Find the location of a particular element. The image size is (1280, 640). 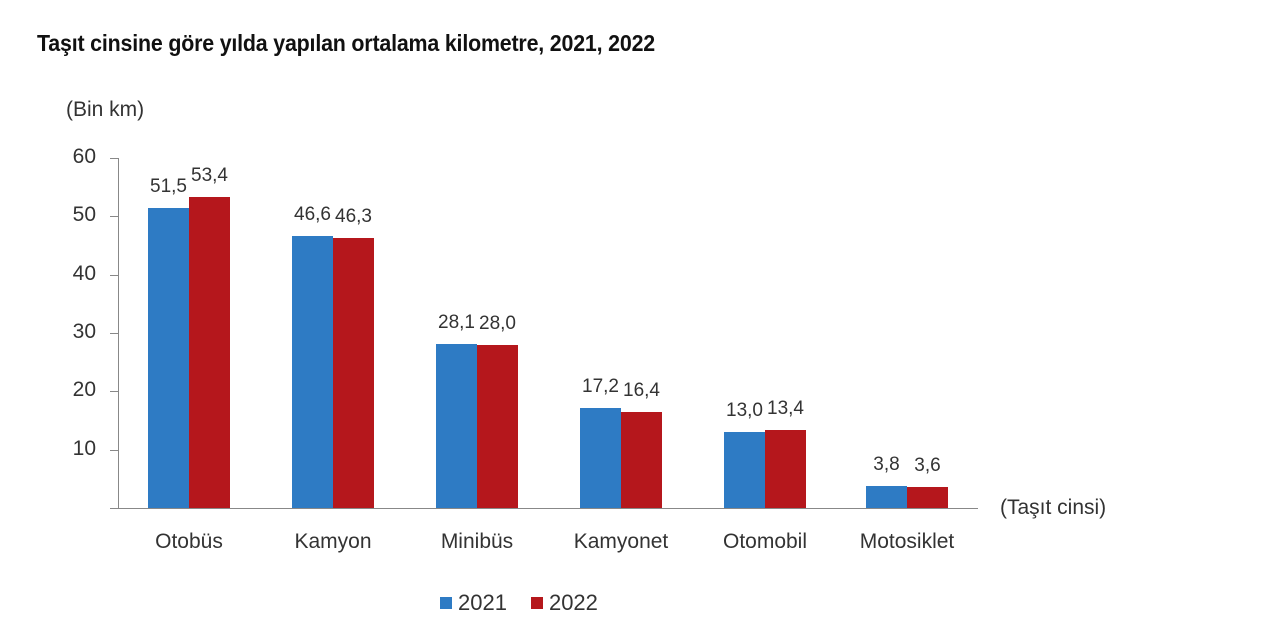

x-category-label: Minibüs is located at coordinates (477, 541).